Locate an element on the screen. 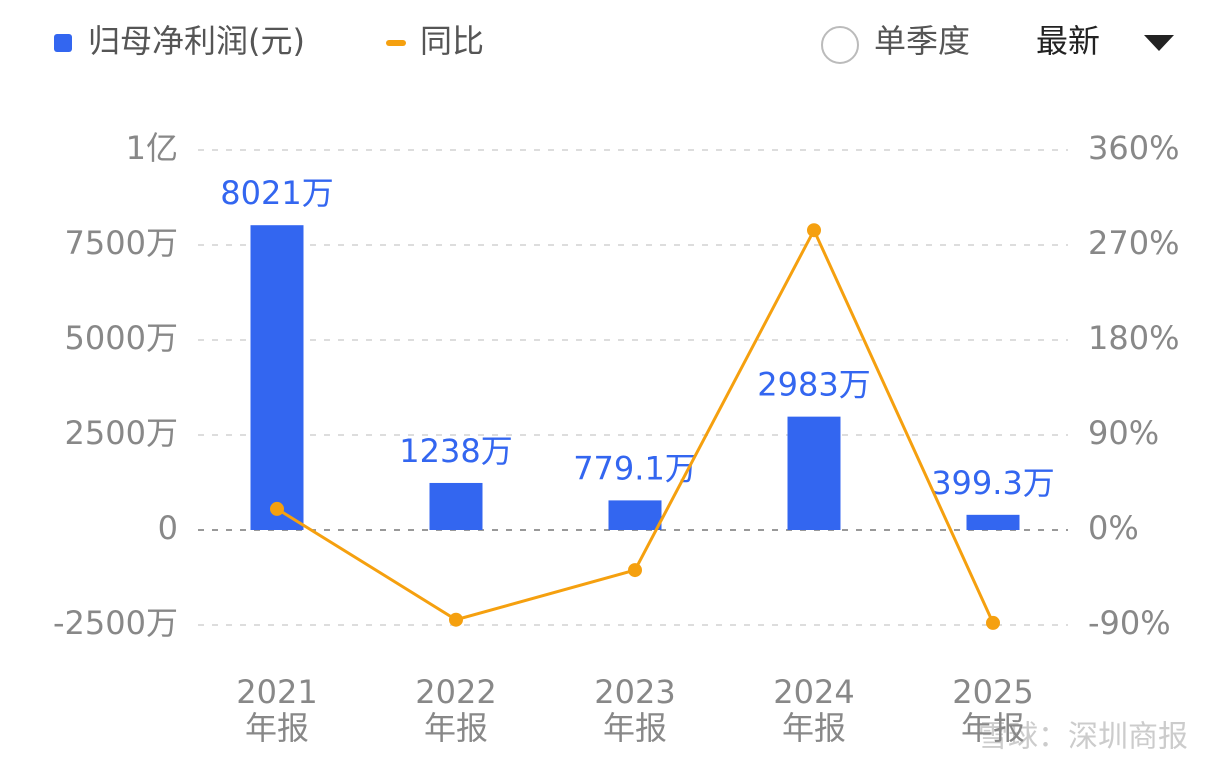 The height and width of the screenshot is (776, 1224). y2-tick-label: 270% is located at coordinates (1133, 243).